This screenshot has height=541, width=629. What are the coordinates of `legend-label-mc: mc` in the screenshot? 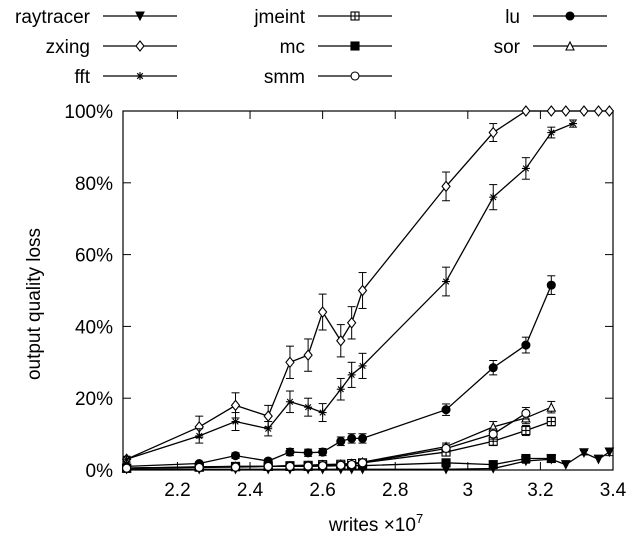 It's located at (292, 47).